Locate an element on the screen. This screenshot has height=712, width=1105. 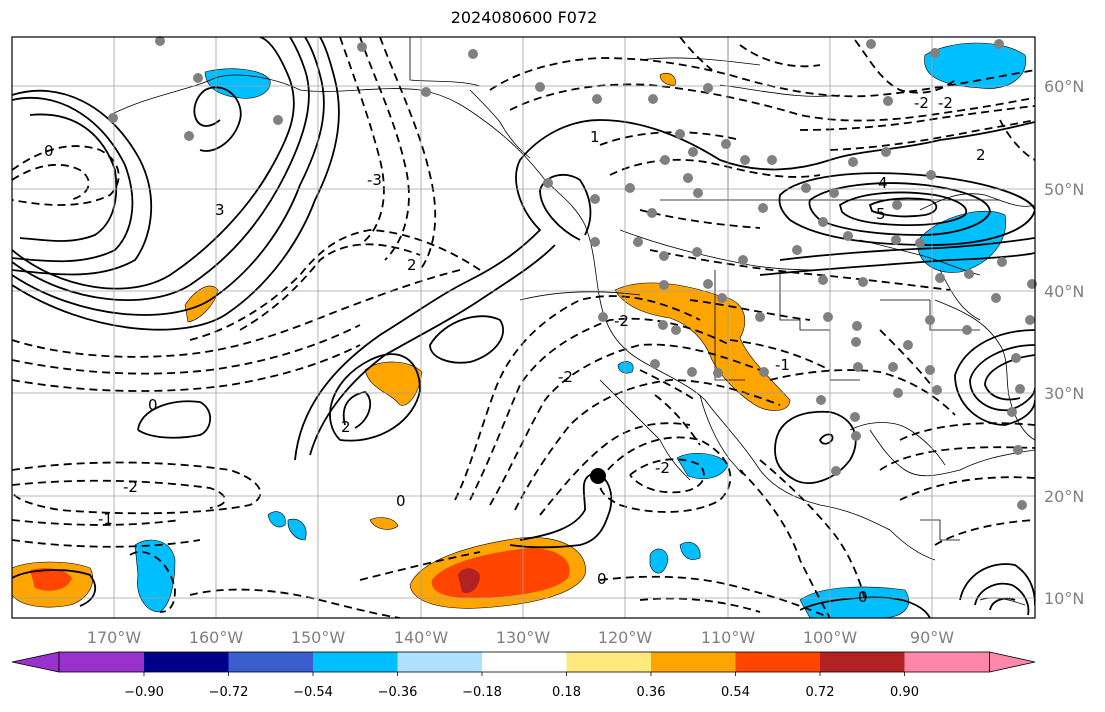
svg-text: 170°W is located at coordinates (114, 637).